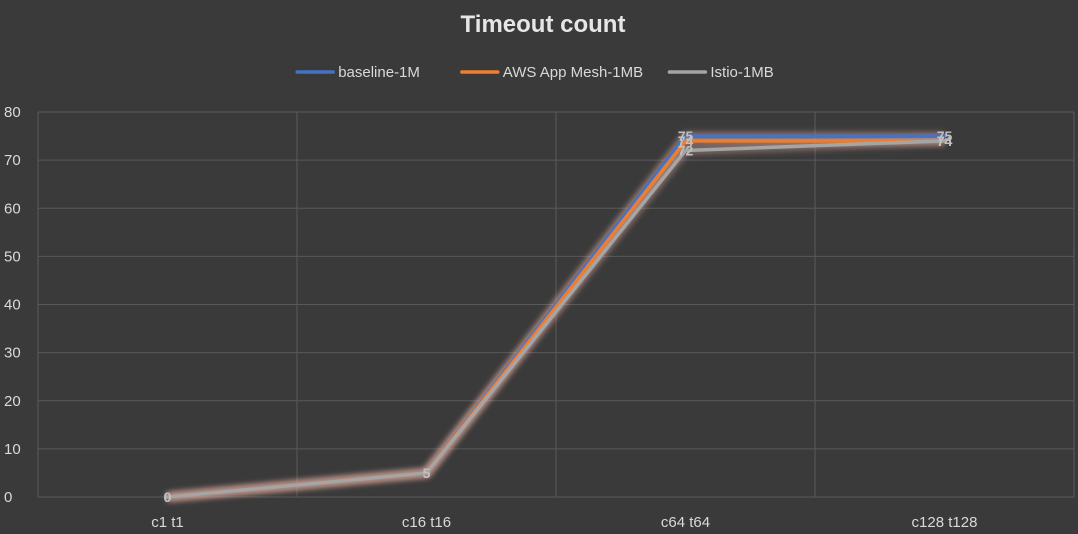 The width and height of the screenshot is (1078, 534). Describe the element at coordinates (741, 72) in the screenshot. I see `legend-label: Istio-1MB` at that location.